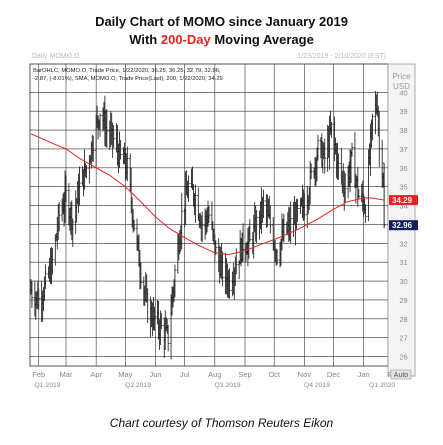 This screenshot has height=445, width=443. Describe the element at coordinates (221, 21) in the screenshot. I see `chart-title: Daily Chart of MOMO since January 2019` at that location.